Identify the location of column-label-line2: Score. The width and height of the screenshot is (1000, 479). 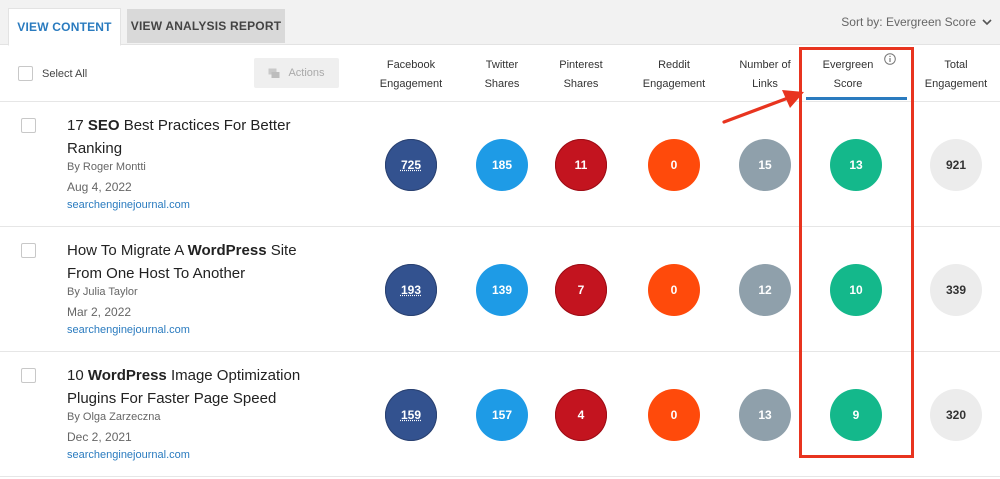
(848, 84).